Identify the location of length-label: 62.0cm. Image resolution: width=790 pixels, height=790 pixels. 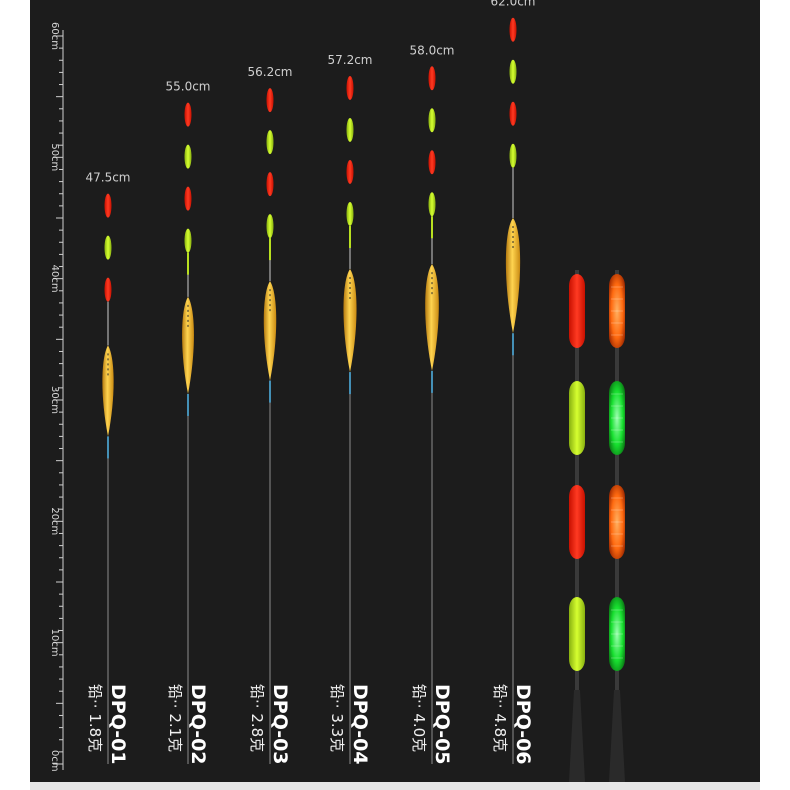
(512, 4).